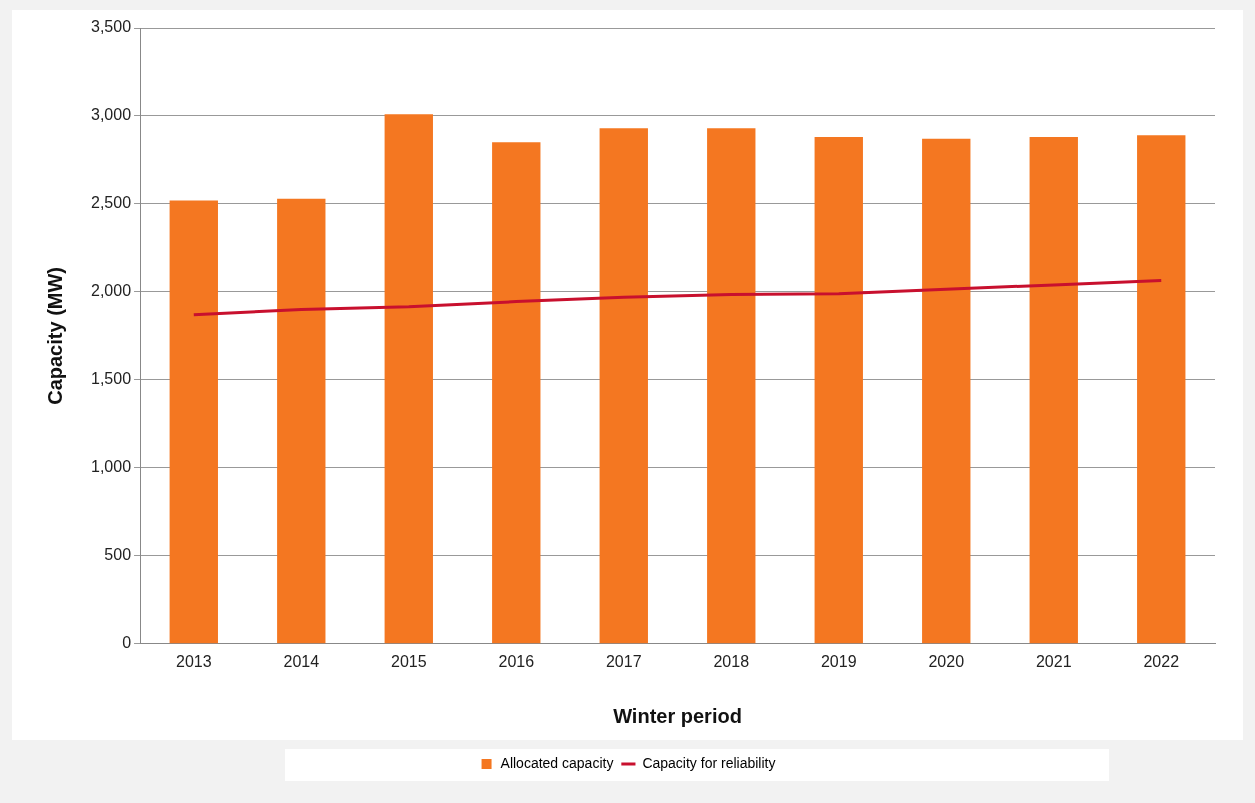  What do you see at coordinates (111, 467) in the screenshot?
I see `y-tick-label: 1,000` at bounding box center [111, 467].